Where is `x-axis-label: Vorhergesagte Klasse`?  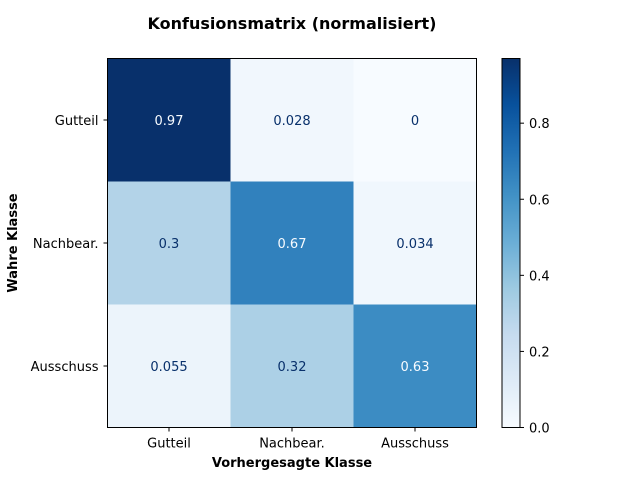 x-axis-label: Vorhergesagte Klasse is located at coordinates (292, 463).